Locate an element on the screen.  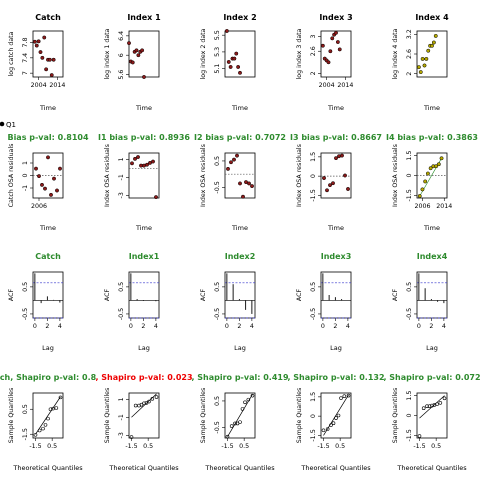
y-tick-label: 5.5 is located at coordinates (217, 35).